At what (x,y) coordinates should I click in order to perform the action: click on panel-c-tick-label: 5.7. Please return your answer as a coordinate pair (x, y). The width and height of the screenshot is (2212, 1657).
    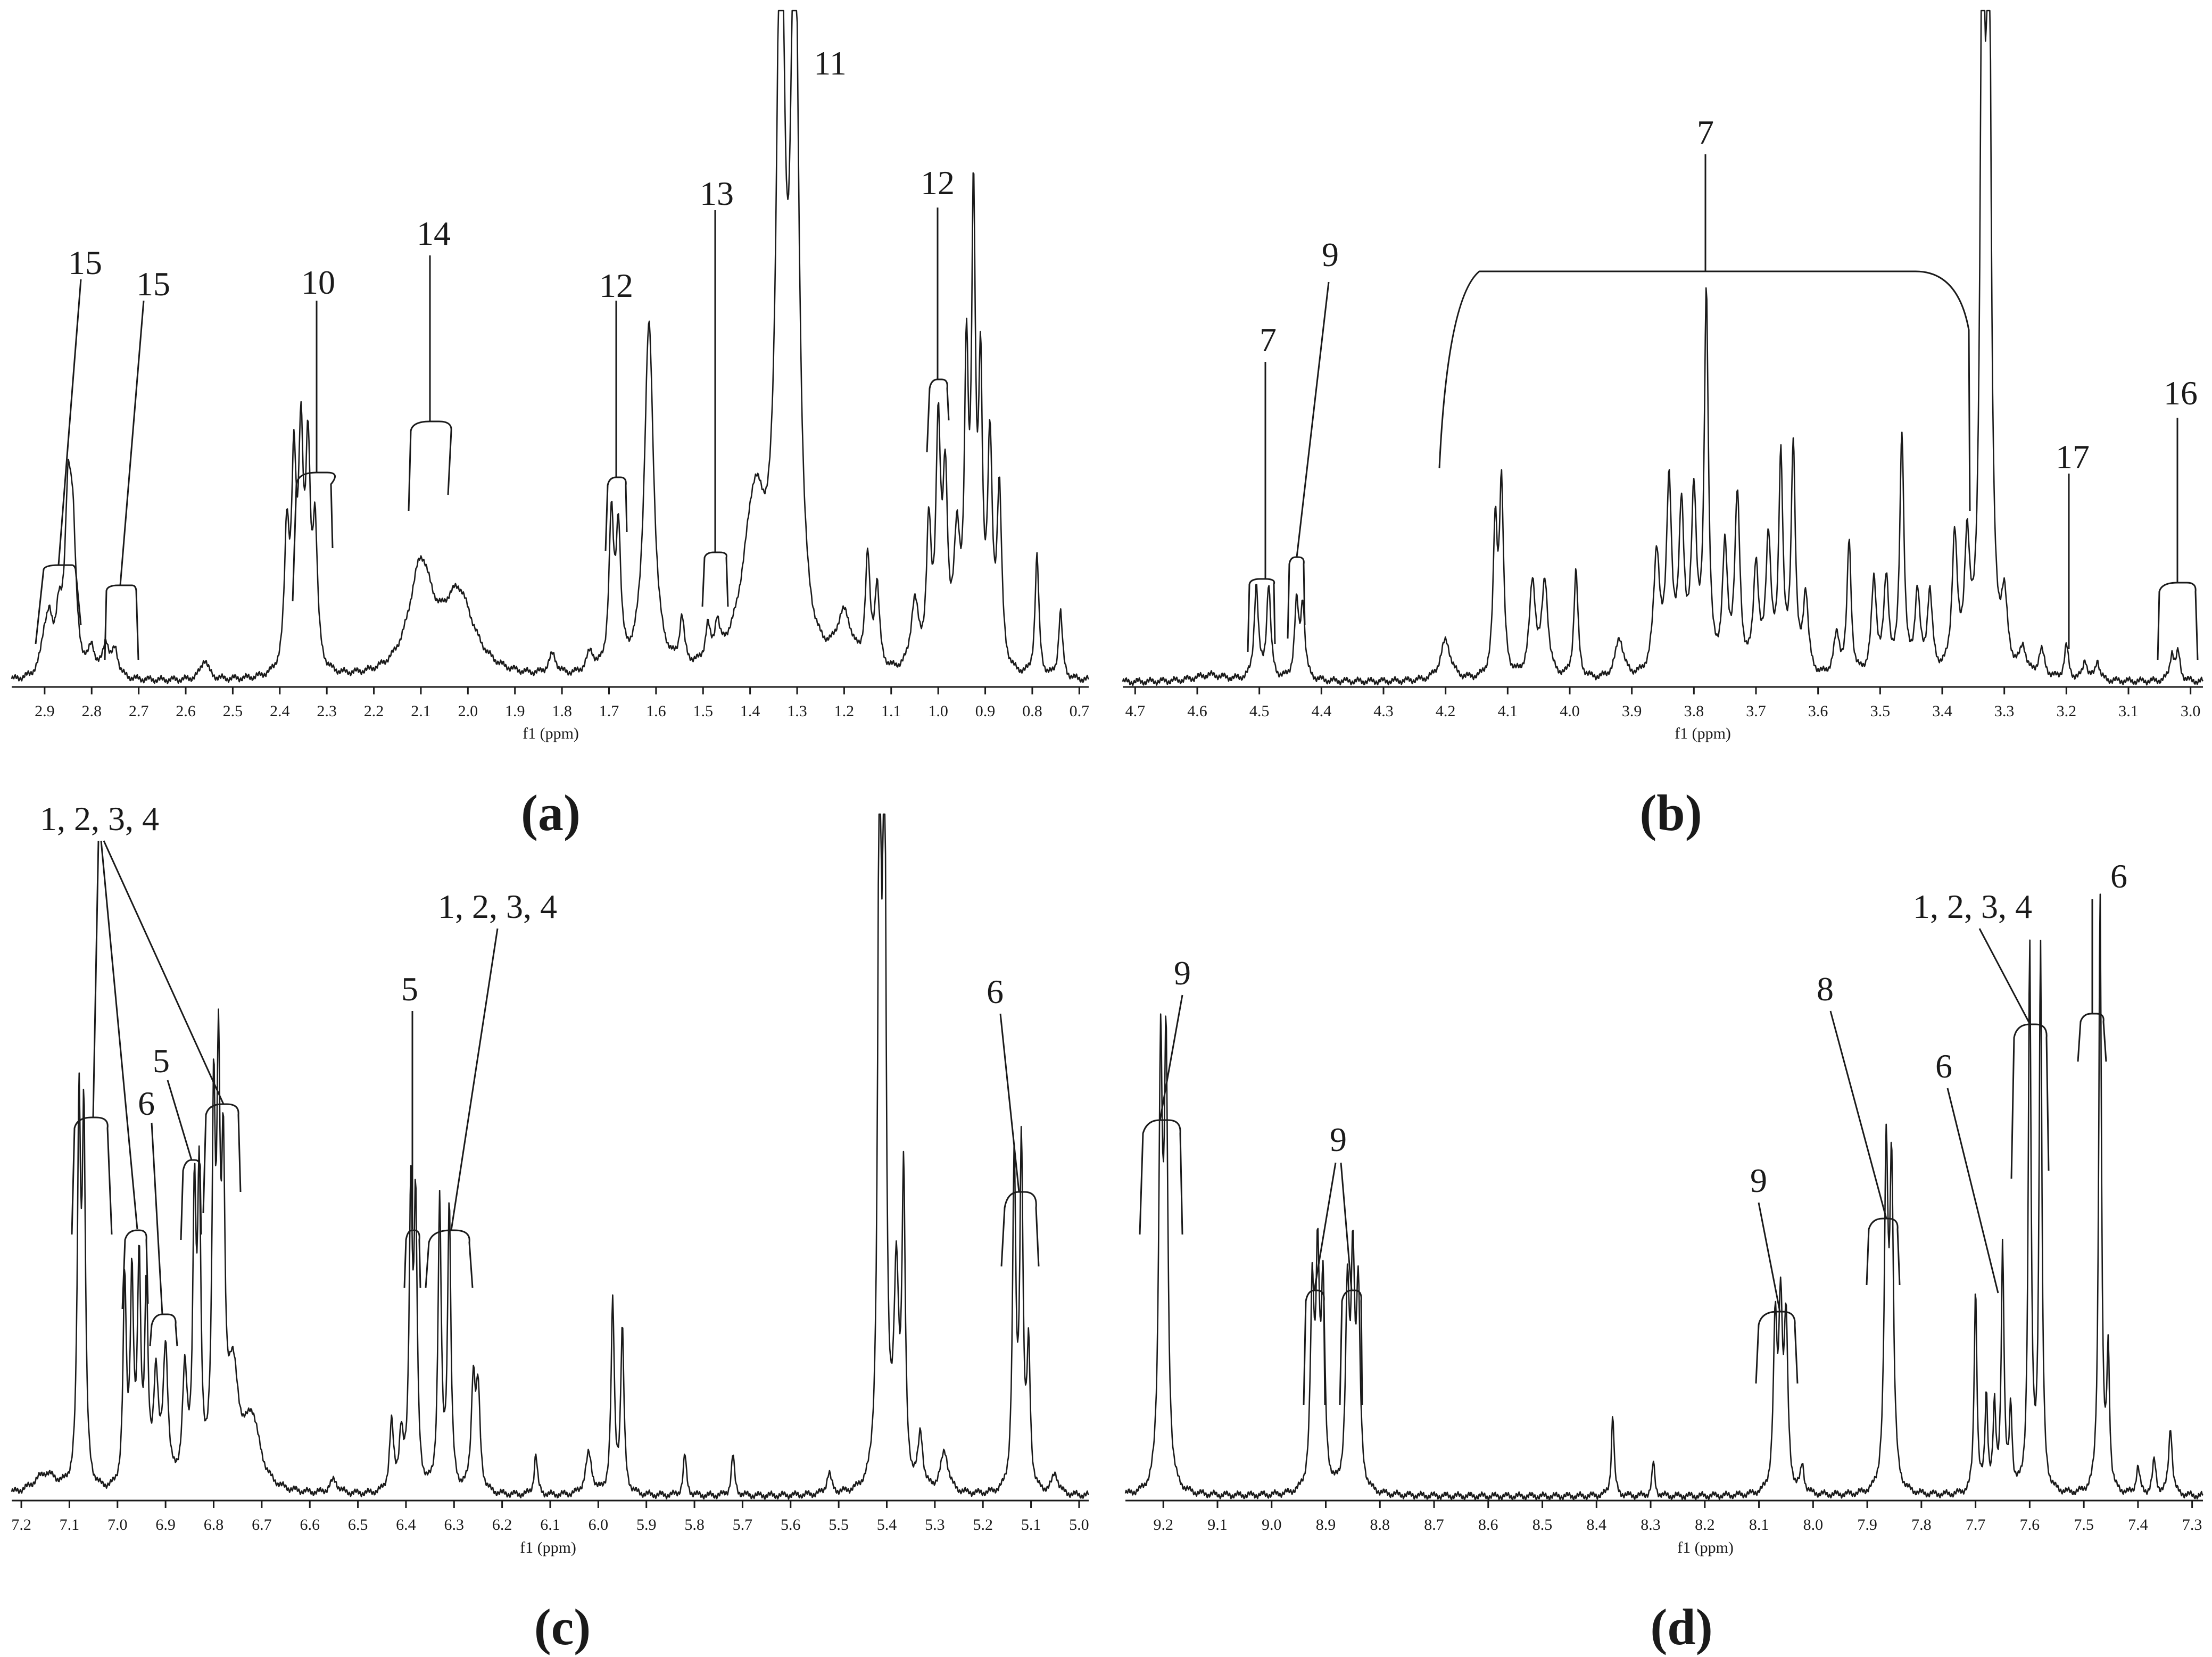
    Looking at the image, I should click on (743, 1525).